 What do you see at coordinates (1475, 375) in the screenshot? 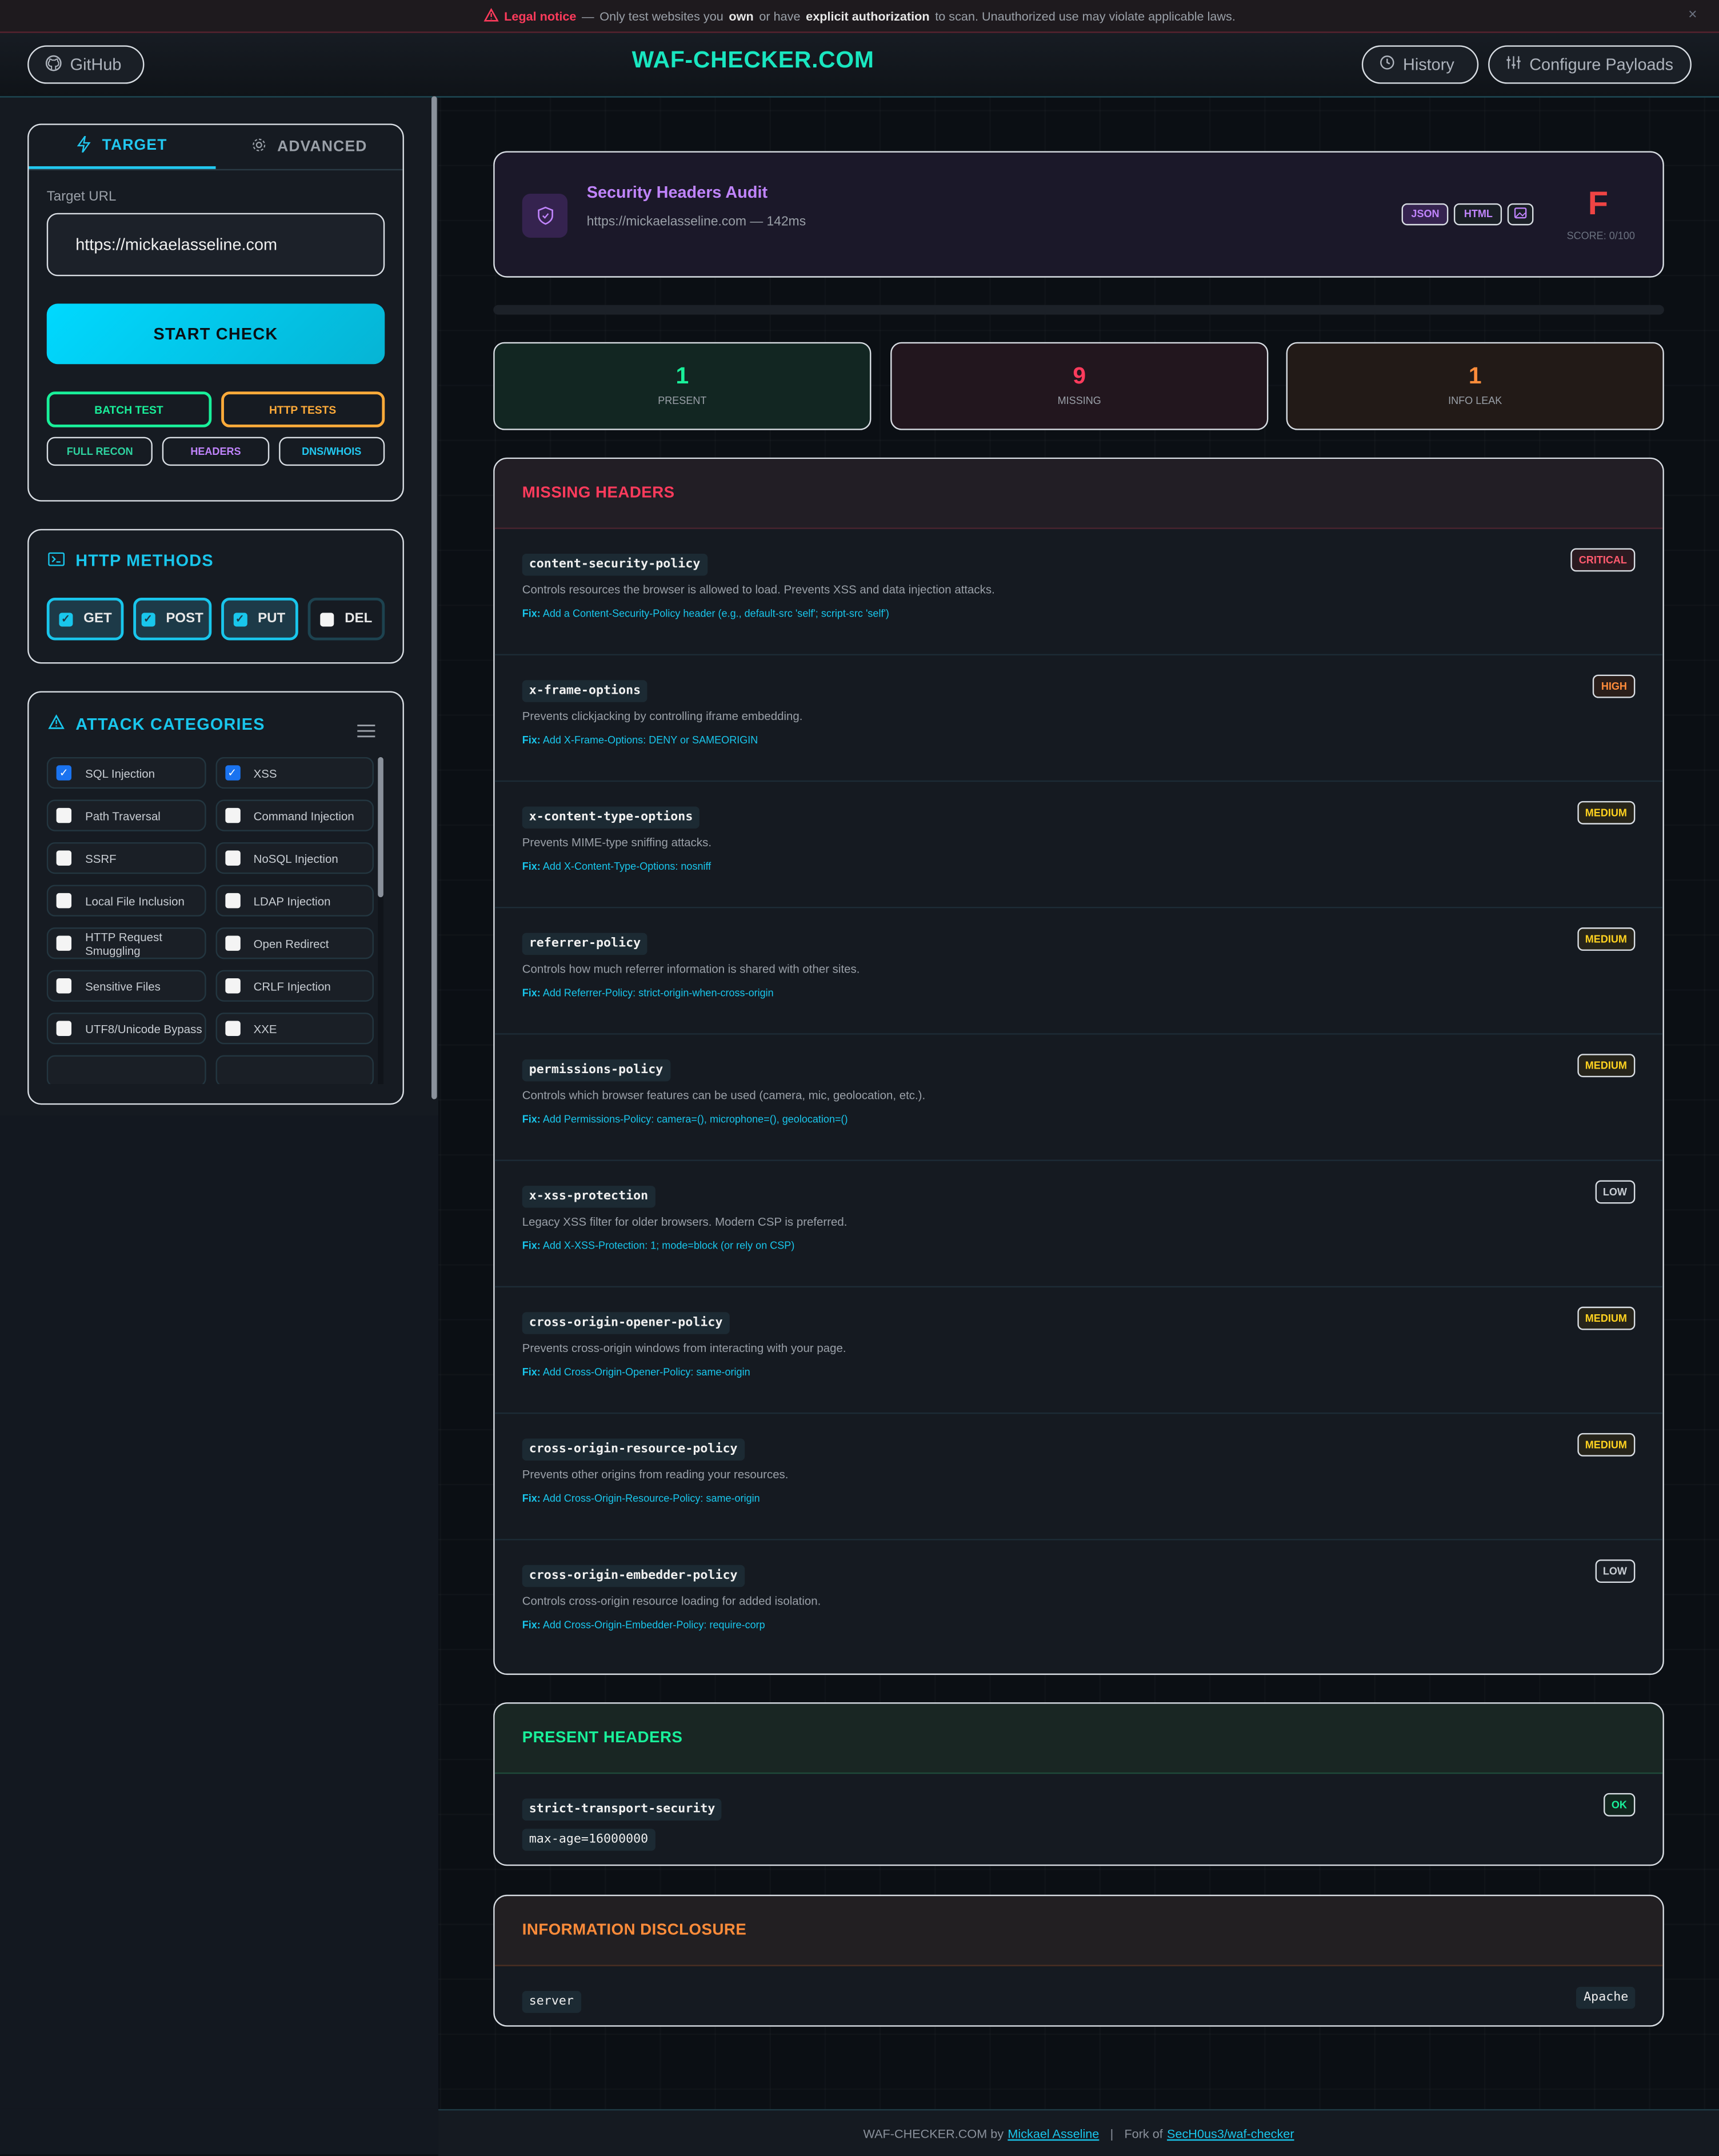
I see `stat-info-value: 1` at bounding box center [1475, 375].